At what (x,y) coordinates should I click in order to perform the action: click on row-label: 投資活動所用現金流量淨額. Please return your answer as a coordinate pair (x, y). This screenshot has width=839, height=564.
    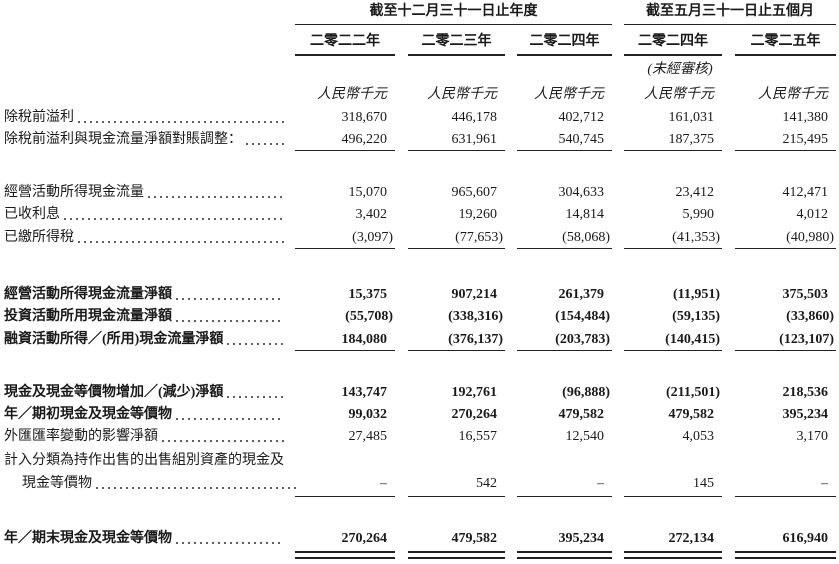
    Looking at the image, I should click on (145, 317).